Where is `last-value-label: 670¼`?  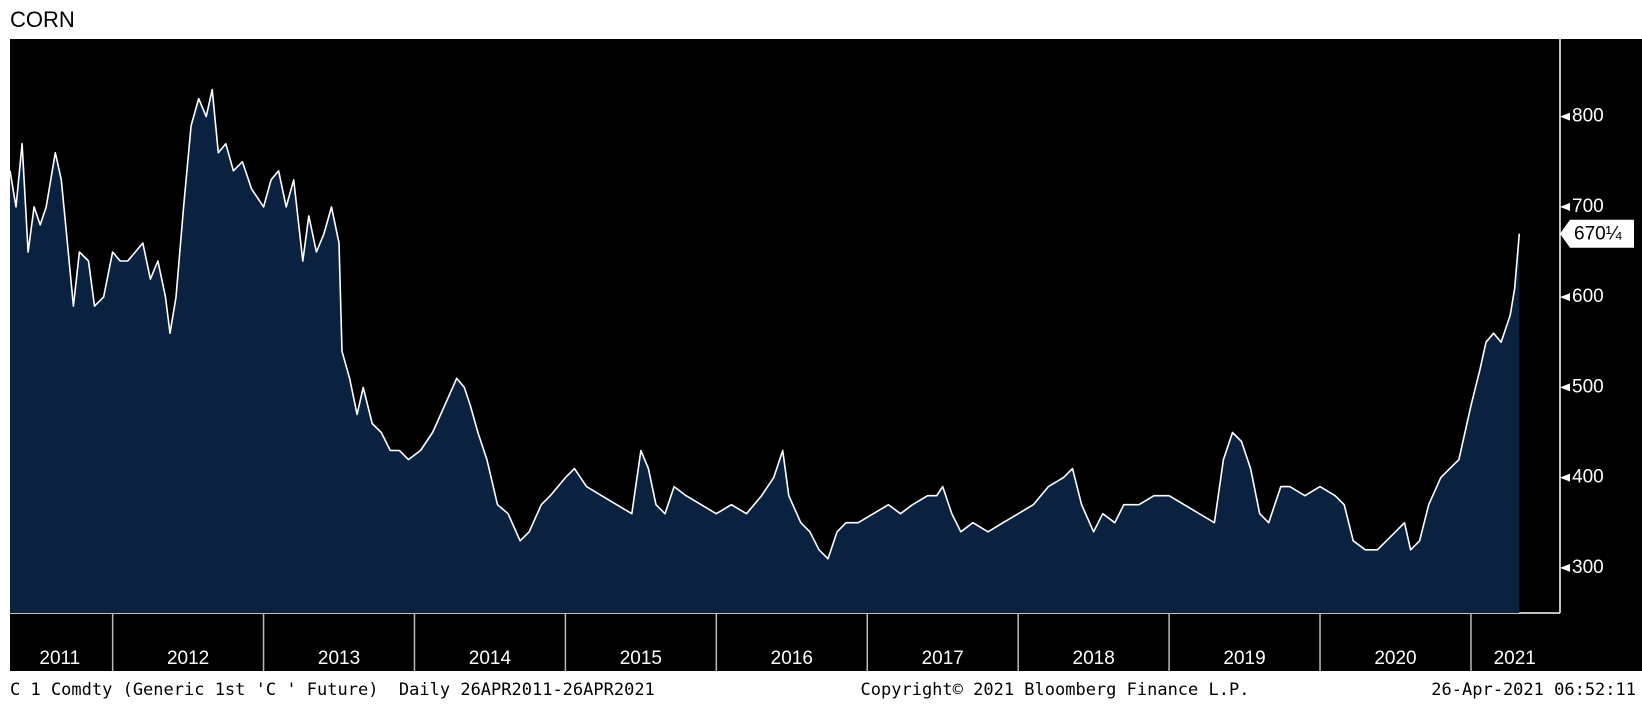 last-value-label: 670¼ is located at coordinates (1598, 234).